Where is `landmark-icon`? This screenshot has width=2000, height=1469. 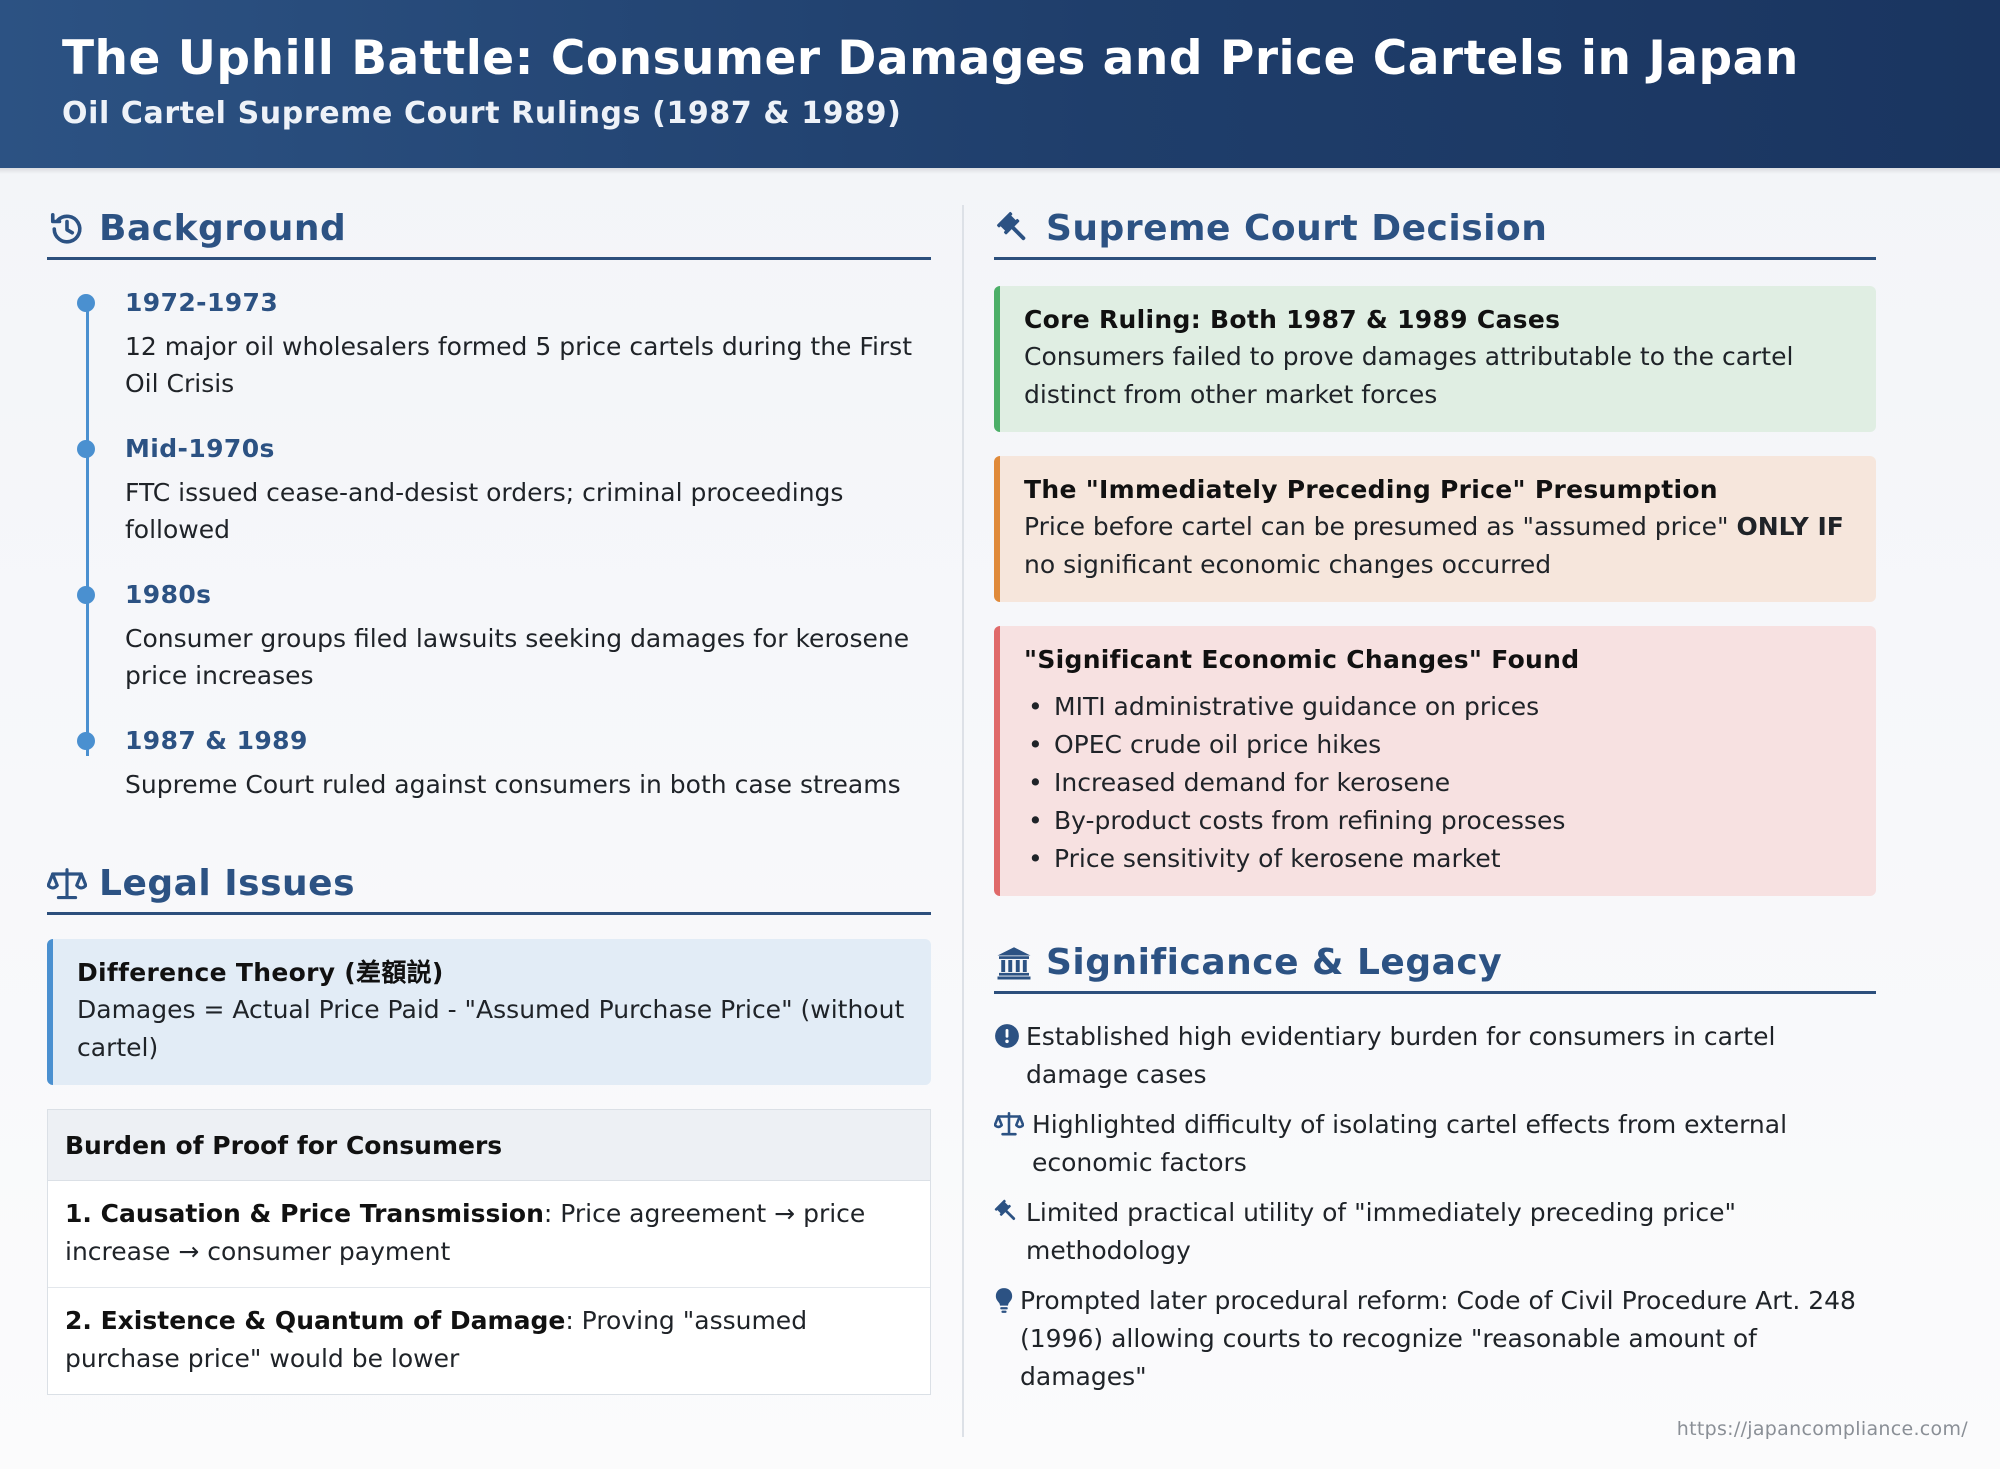
landmark-icon is located at coordinates (1014, 963).